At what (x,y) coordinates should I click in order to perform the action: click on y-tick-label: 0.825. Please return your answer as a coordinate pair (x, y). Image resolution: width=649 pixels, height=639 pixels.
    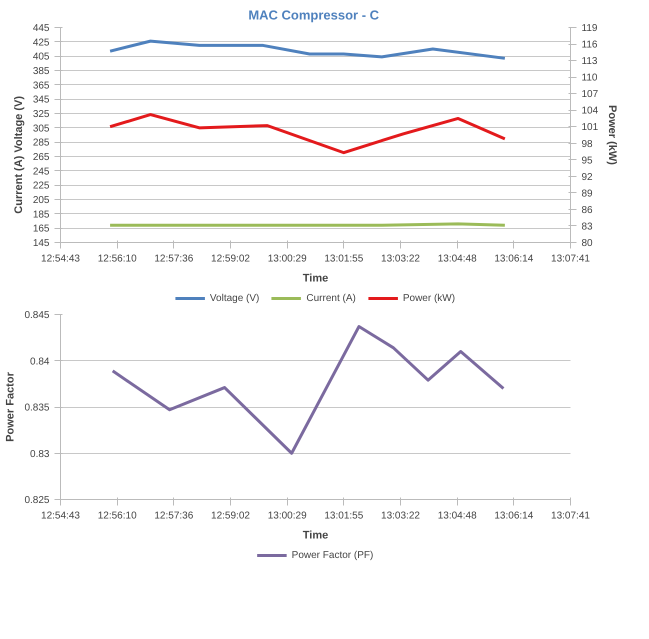
    Looking at the image, I should click on (37, 500).